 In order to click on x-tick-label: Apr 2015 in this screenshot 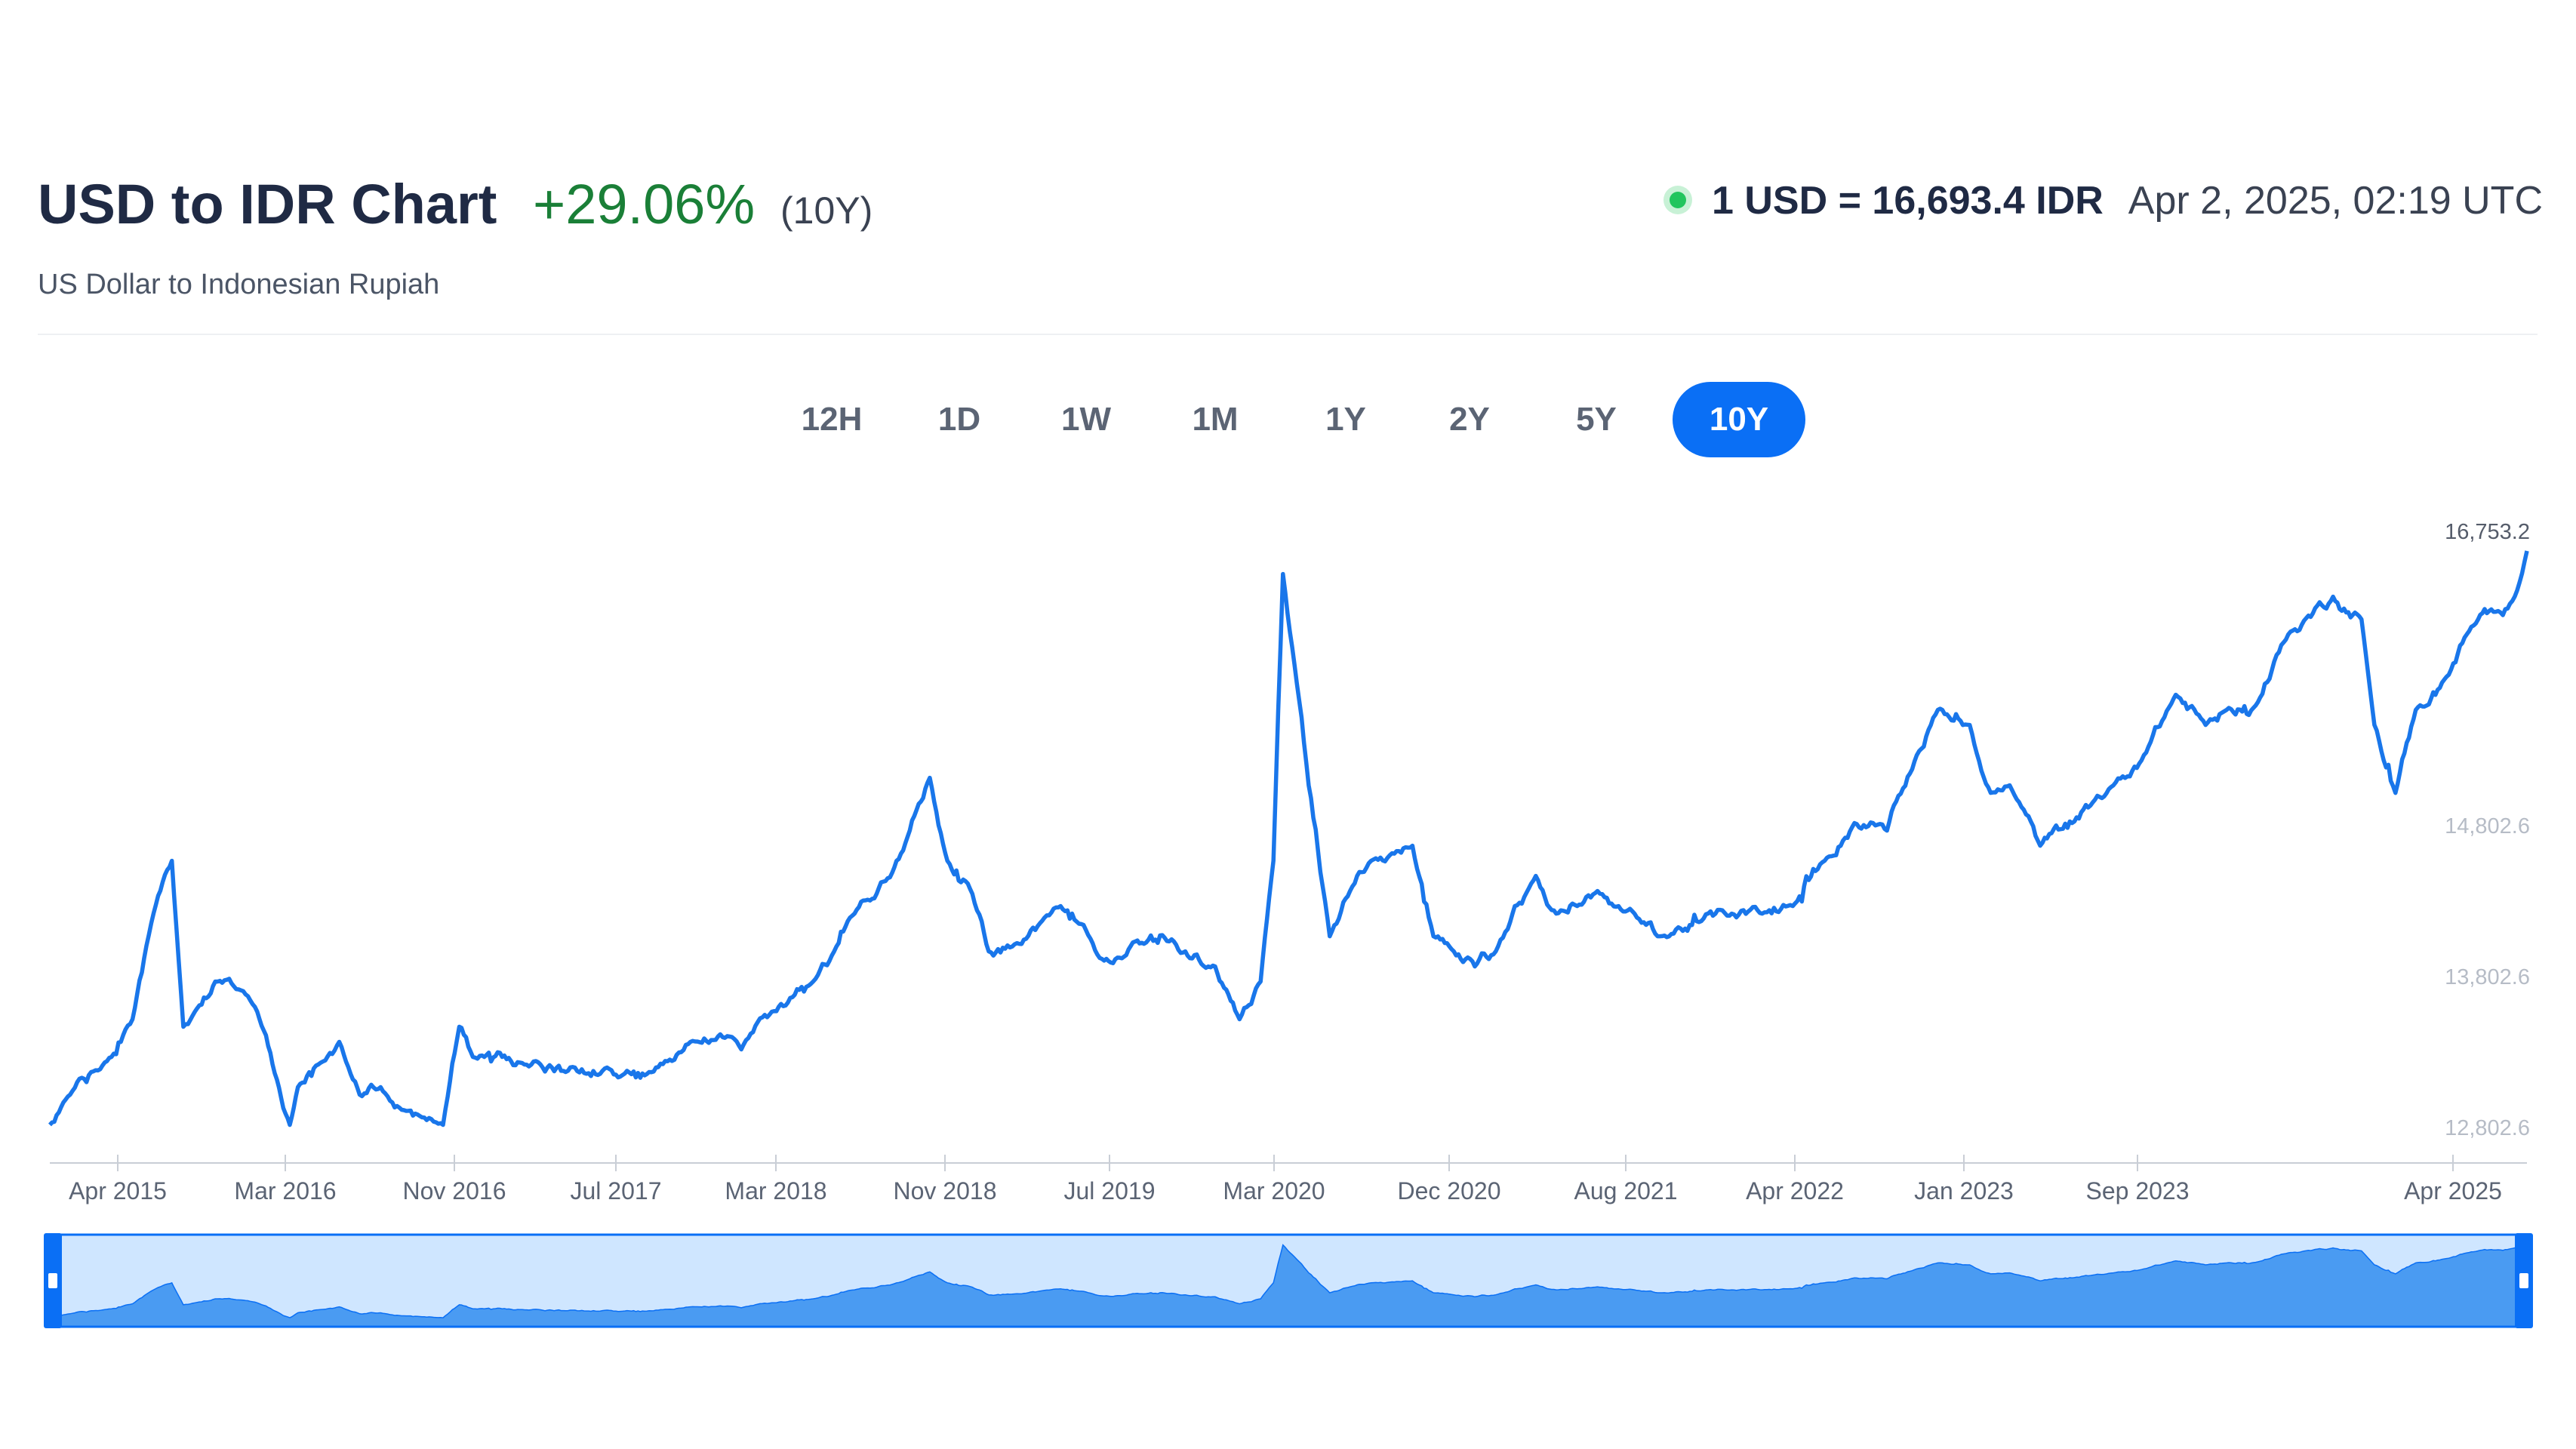, I will do `click(118, 1190)`.